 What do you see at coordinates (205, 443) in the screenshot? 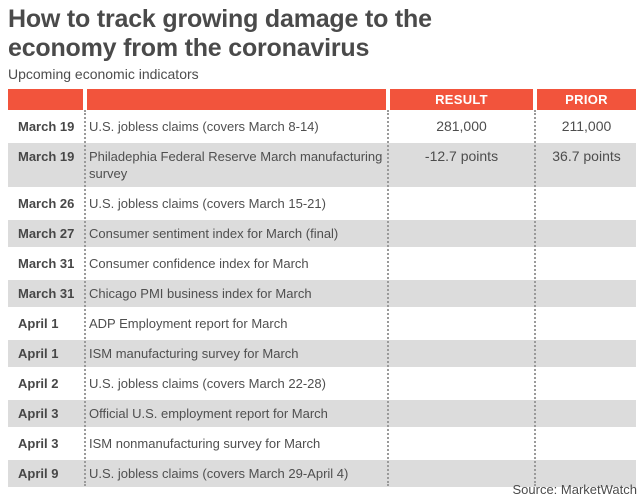
I see `row-indicator: ISM nonmanufacturing survey for March` at bounding box center [205, 443].